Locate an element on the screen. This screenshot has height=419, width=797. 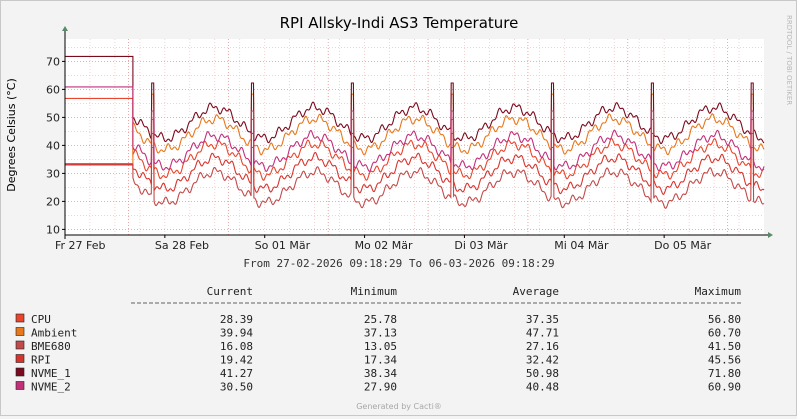
legend-value-current: 28.39 is located at coordinates (236, 319).